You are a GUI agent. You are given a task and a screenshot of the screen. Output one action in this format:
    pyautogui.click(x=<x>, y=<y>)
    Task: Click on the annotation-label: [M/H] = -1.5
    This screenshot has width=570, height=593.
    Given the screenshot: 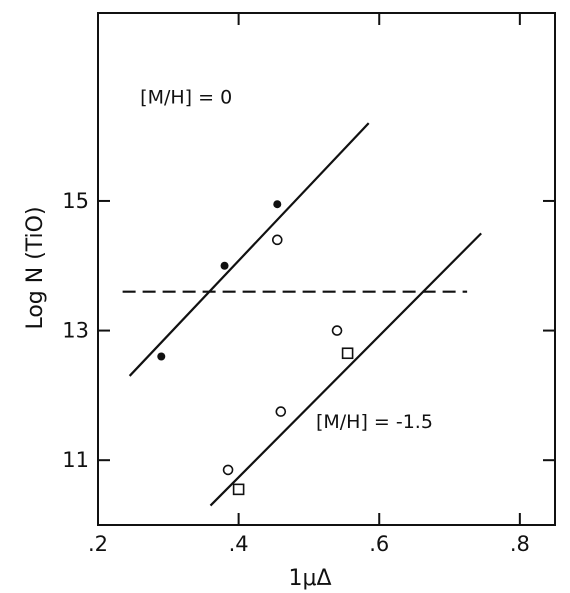 What is the action you would take?
    pyautogui.click(x=374, y=422)
    